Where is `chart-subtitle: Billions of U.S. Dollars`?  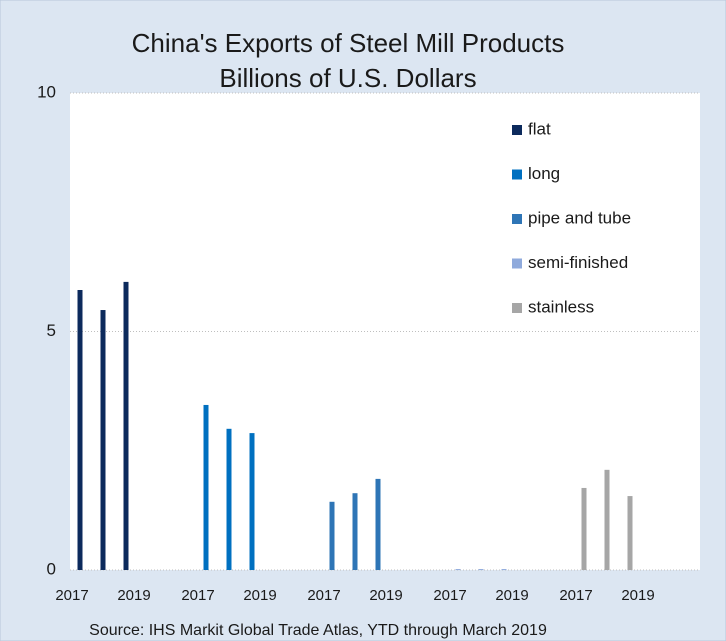
chart-subtitle: Billions of U.S. Dollars is located at coordinates (347, 78).